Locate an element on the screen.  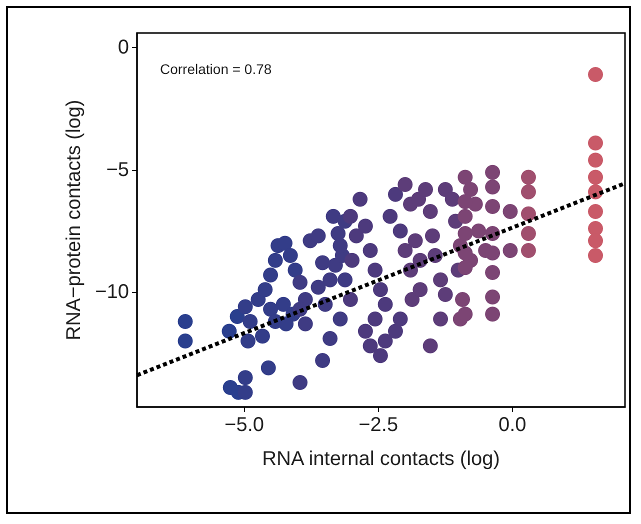
x-axis-title: RNA internal contacts (log) is located at coordinates (381, 459).